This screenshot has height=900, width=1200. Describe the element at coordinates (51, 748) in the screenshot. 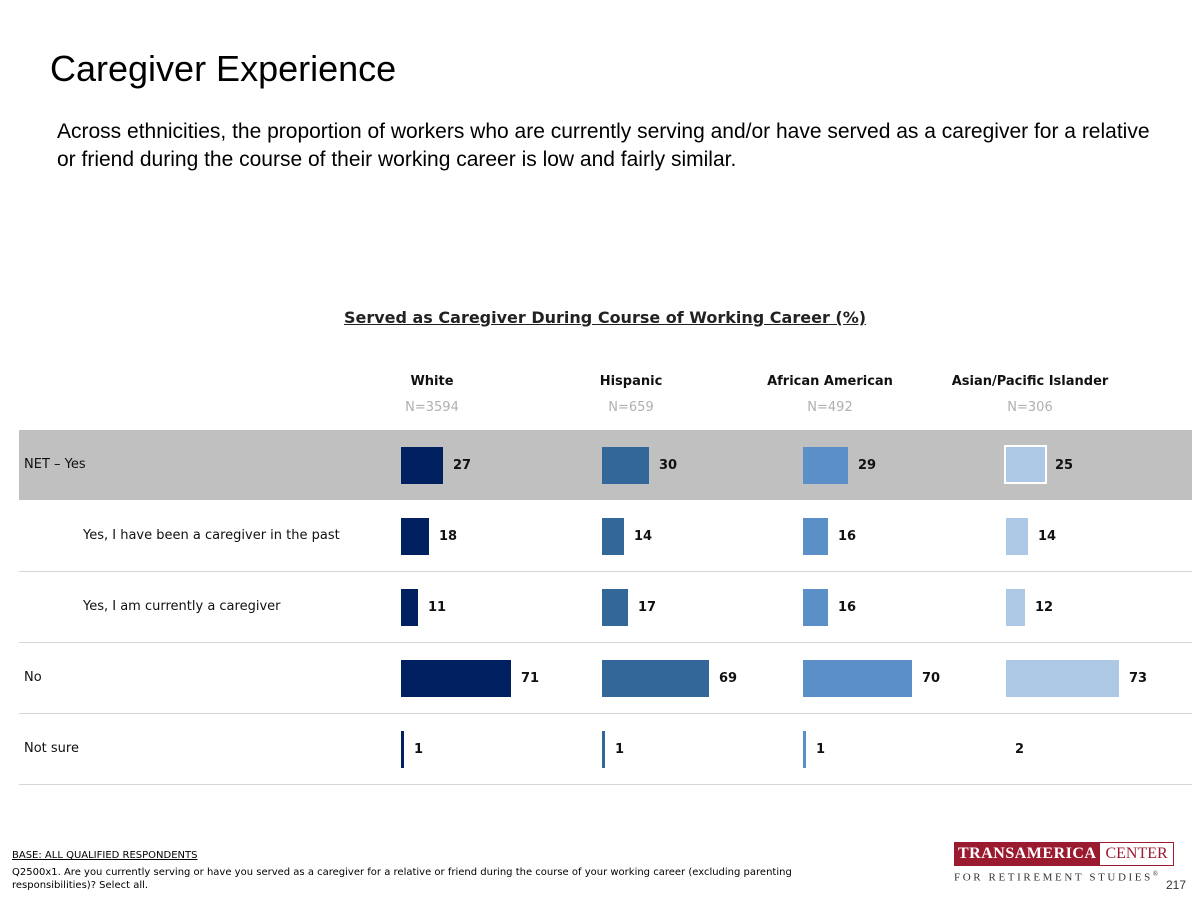

I see `row-label: Not sure` at that location.